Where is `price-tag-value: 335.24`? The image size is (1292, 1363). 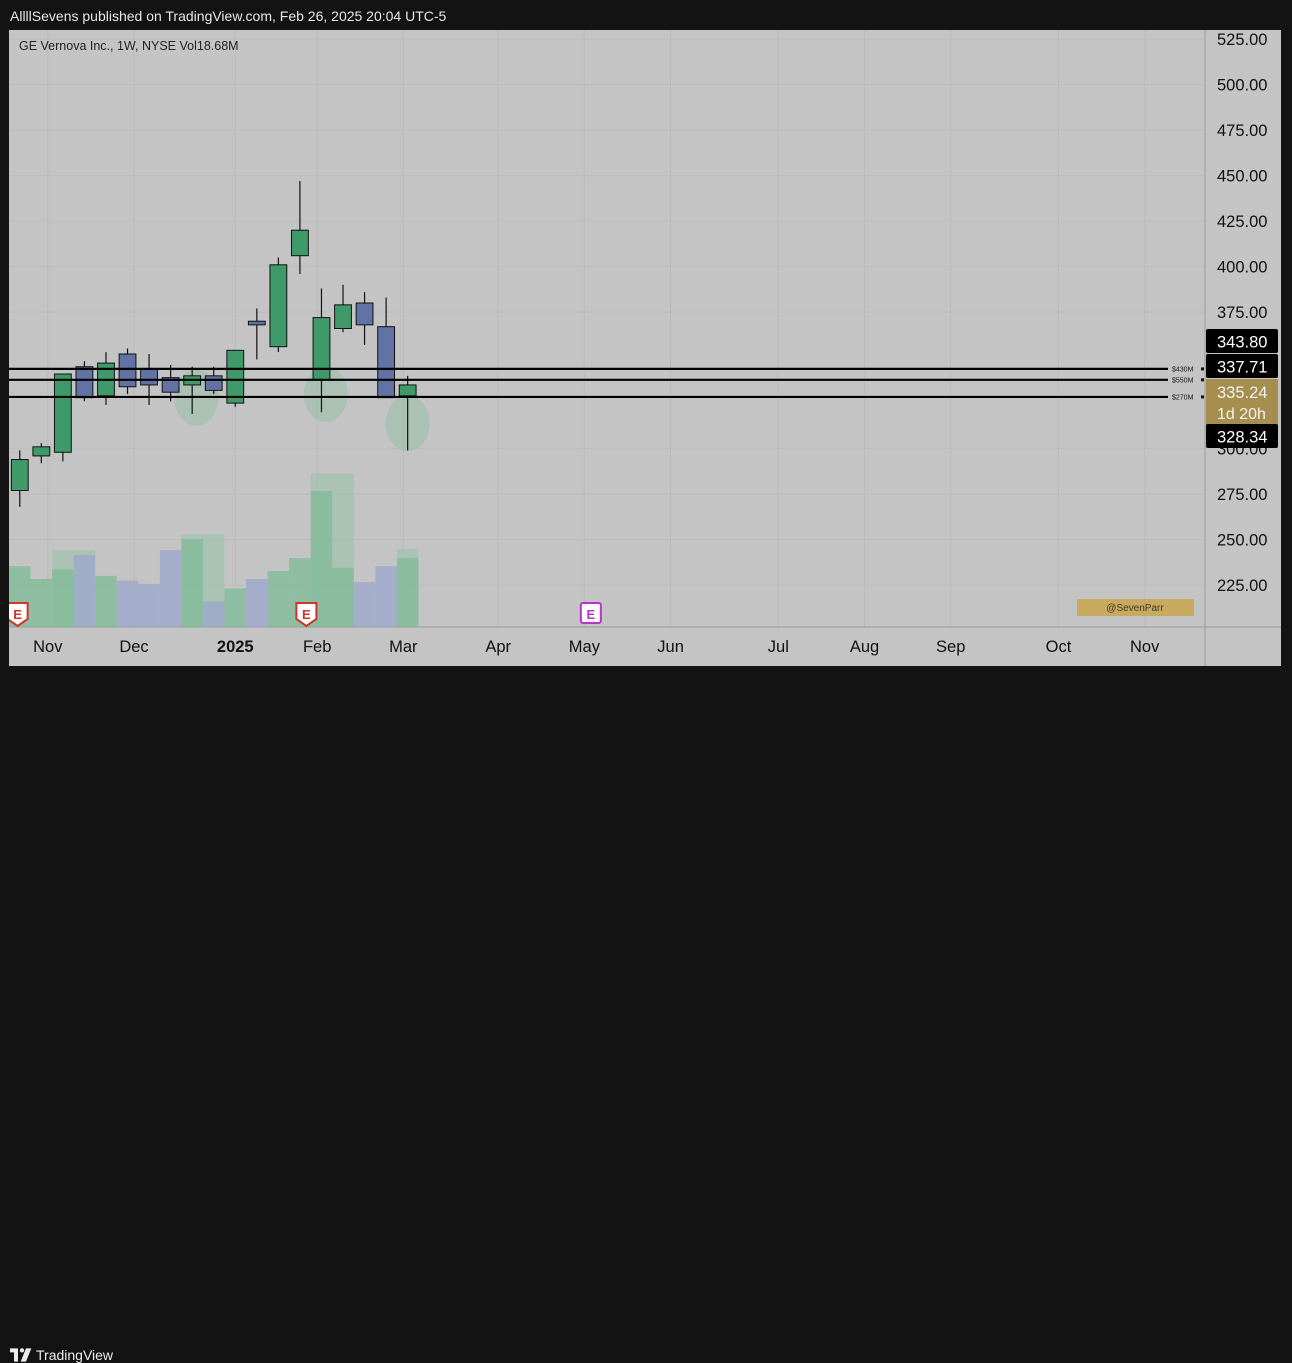
price-tag-value: 335.24 is located at coordinates (1242, 393).